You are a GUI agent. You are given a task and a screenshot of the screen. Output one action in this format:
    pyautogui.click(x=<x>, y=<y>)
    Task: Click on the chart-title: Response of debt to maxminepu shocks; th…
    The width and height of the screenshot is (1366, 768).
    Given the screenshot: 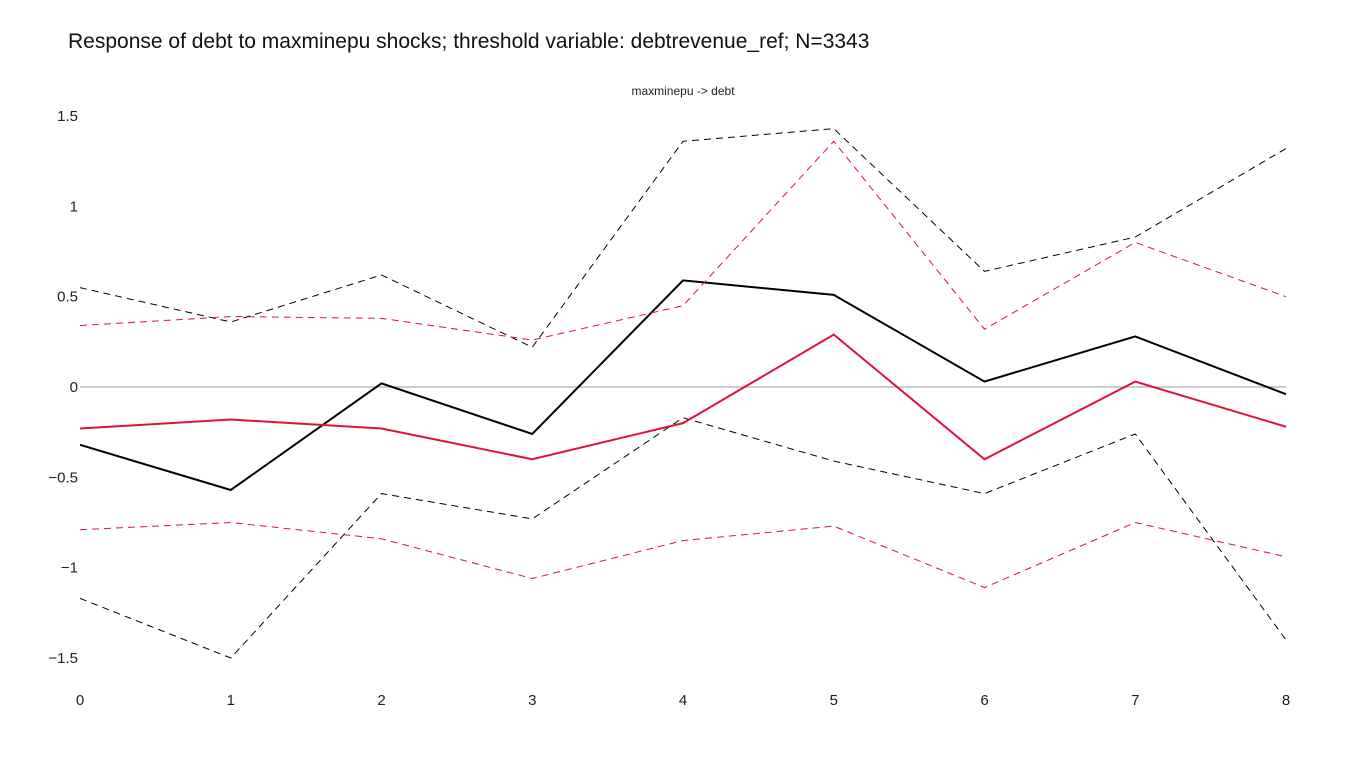 What is the action you would take?
    pyautogui.click(x=469, y=41)
    